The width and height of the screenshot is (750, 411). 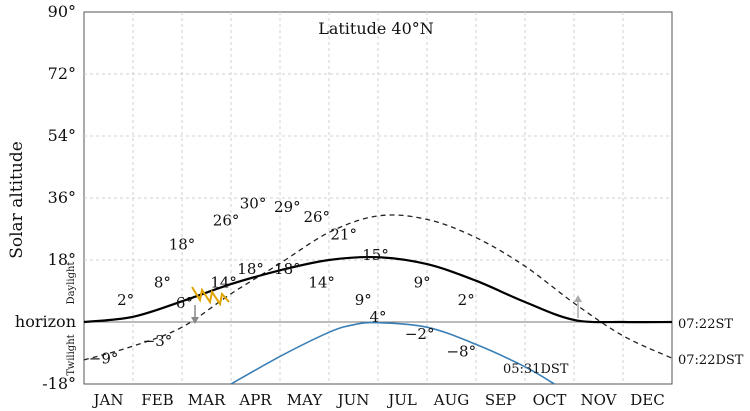 I want to click on step-markers, so click(x=386, y=305).